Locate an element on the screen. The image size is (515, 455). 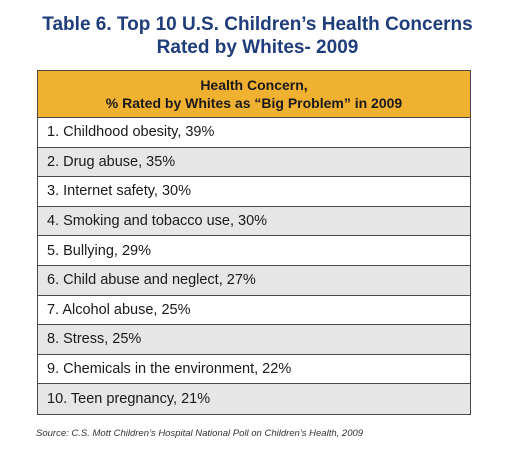
table-row: 8. Stress, 25% is located at coordinates (254, 340).